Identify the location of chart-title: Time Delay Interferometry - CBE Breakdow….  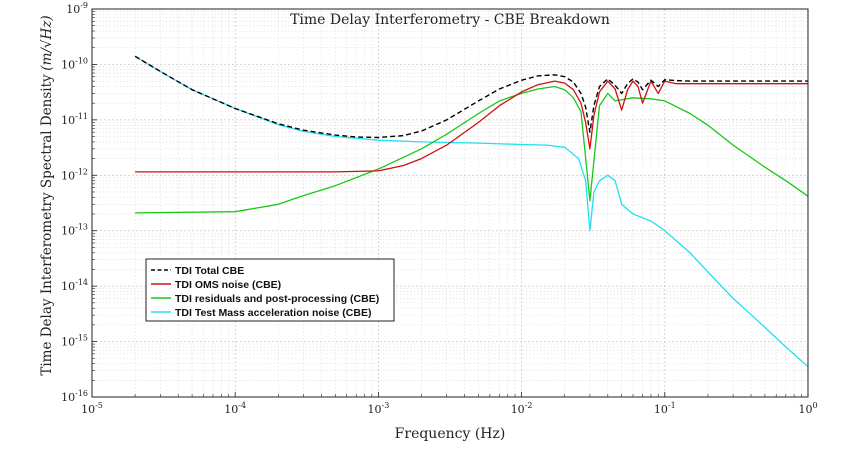
(450, 20).